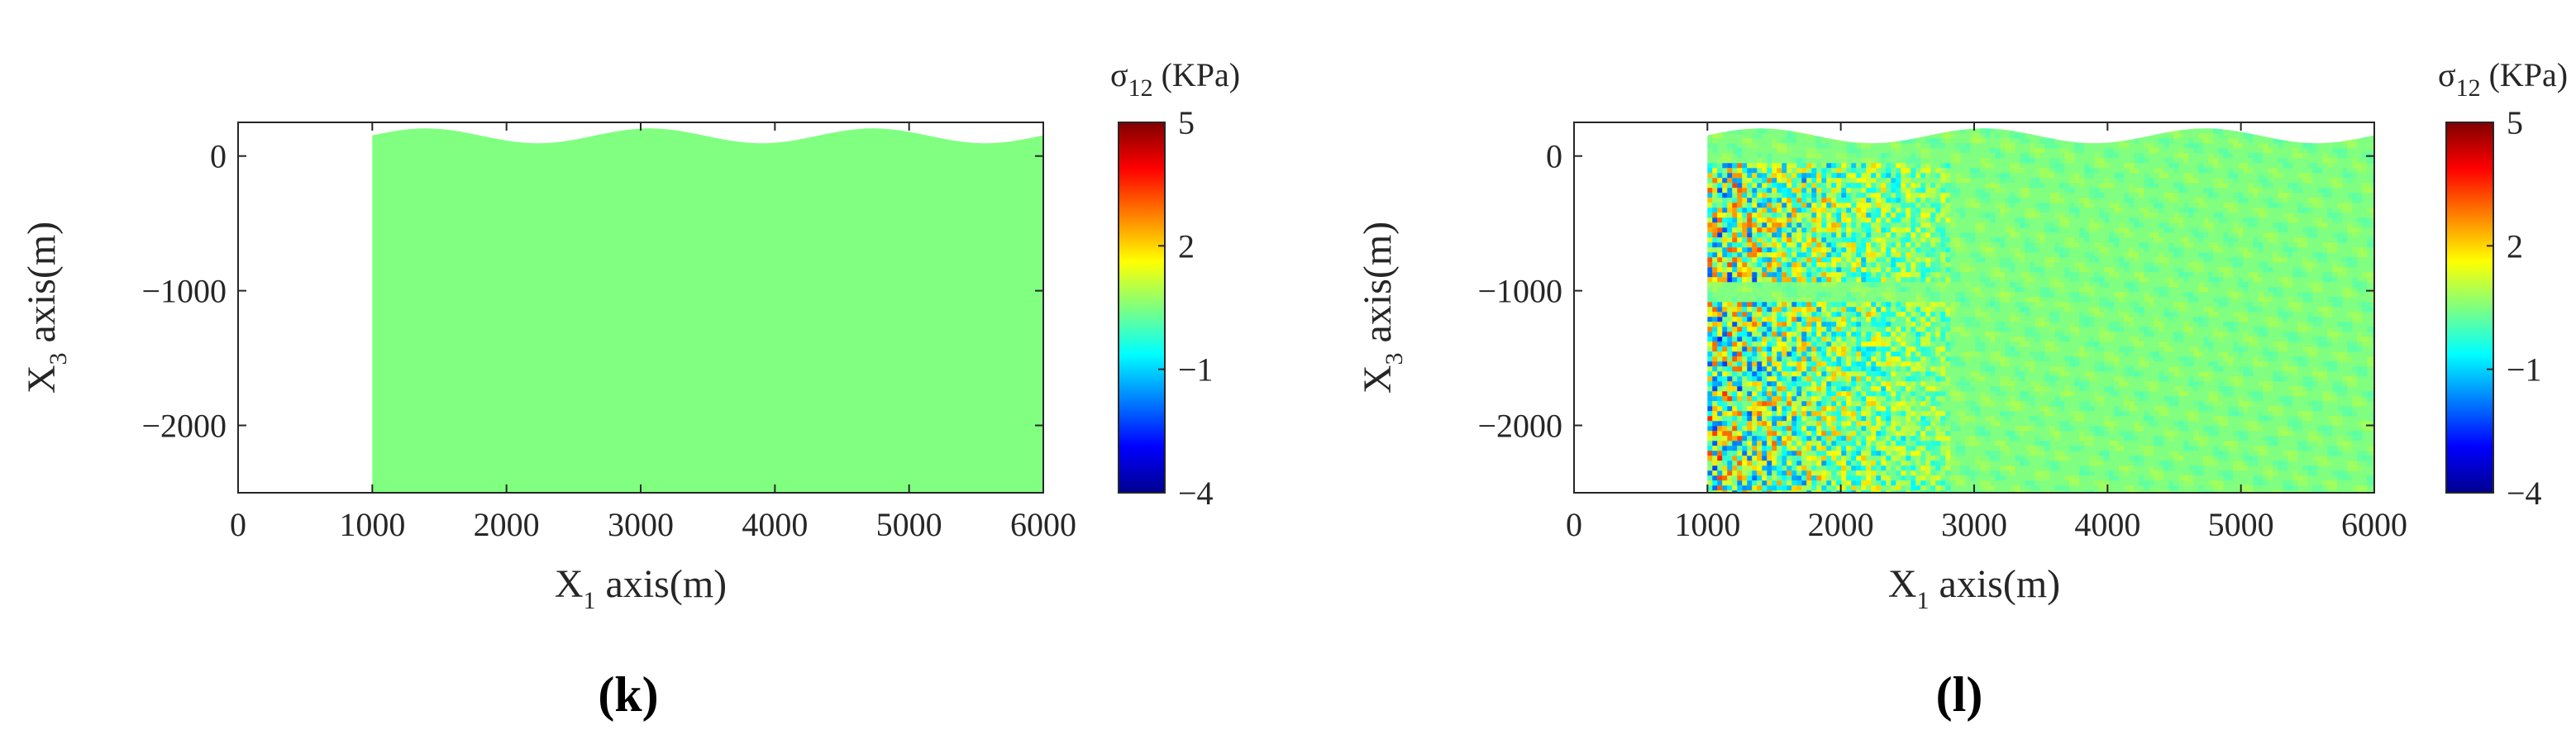  Describe the element at coordinates (1960, 694) in the screenshot. I see `panel-label: (l)` at that location.